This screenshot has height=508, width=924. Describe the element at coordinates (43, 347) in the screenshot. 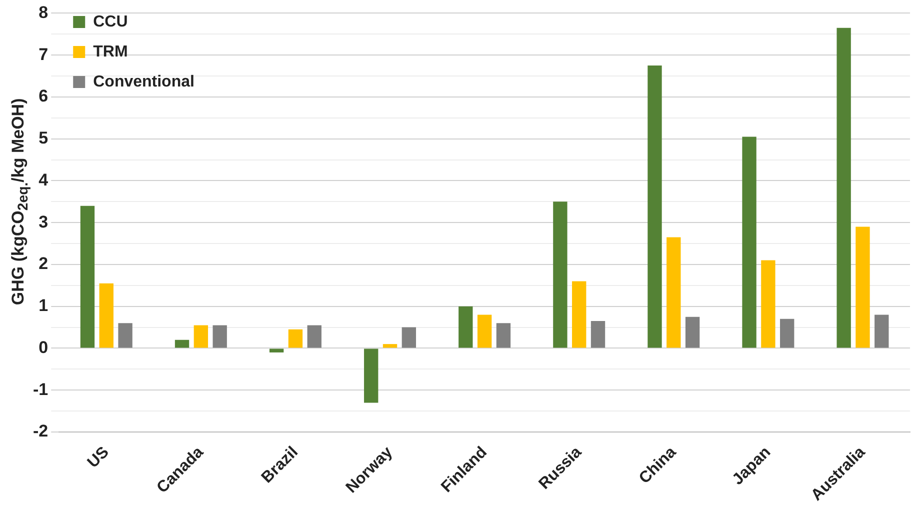

I see `y-tick-label: 0` at that location.